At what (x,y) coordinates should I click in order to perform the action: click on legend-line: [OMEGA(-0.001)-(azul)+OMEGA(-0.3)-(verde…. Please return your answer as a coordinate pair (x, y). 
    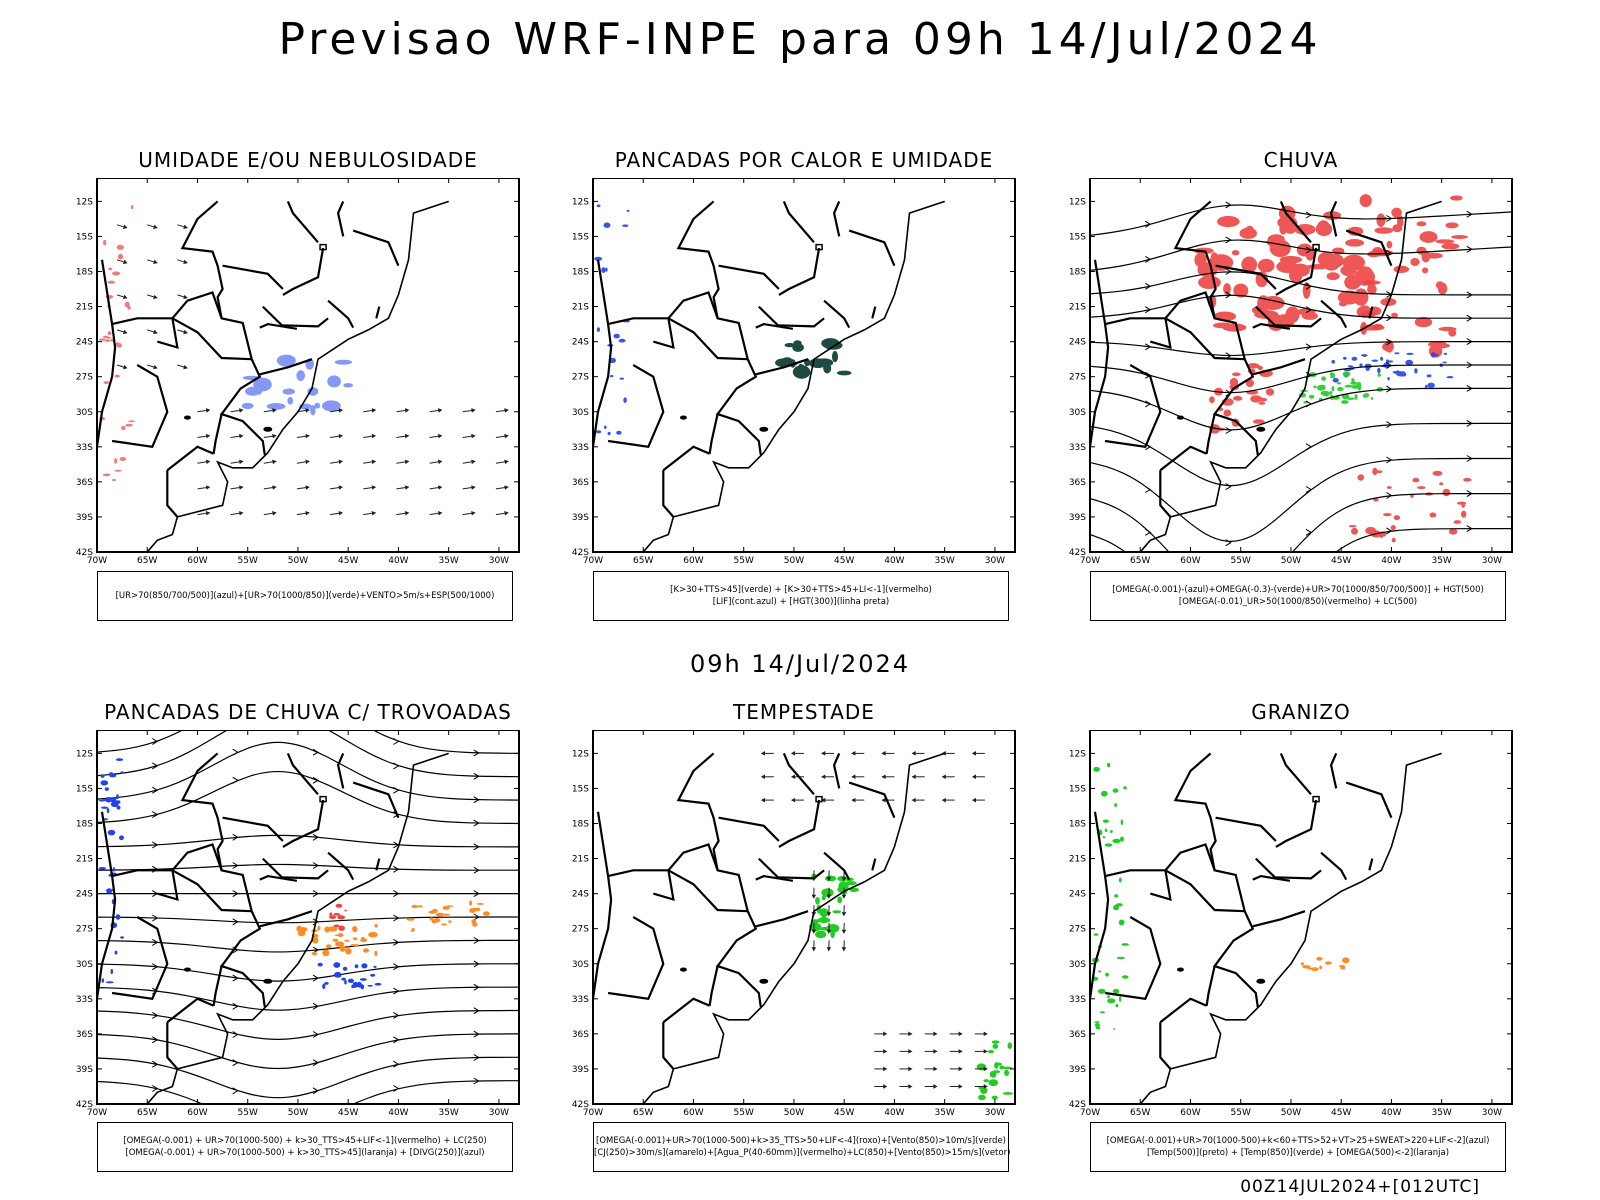
    Looking at the image, I should click on (1298, 590).